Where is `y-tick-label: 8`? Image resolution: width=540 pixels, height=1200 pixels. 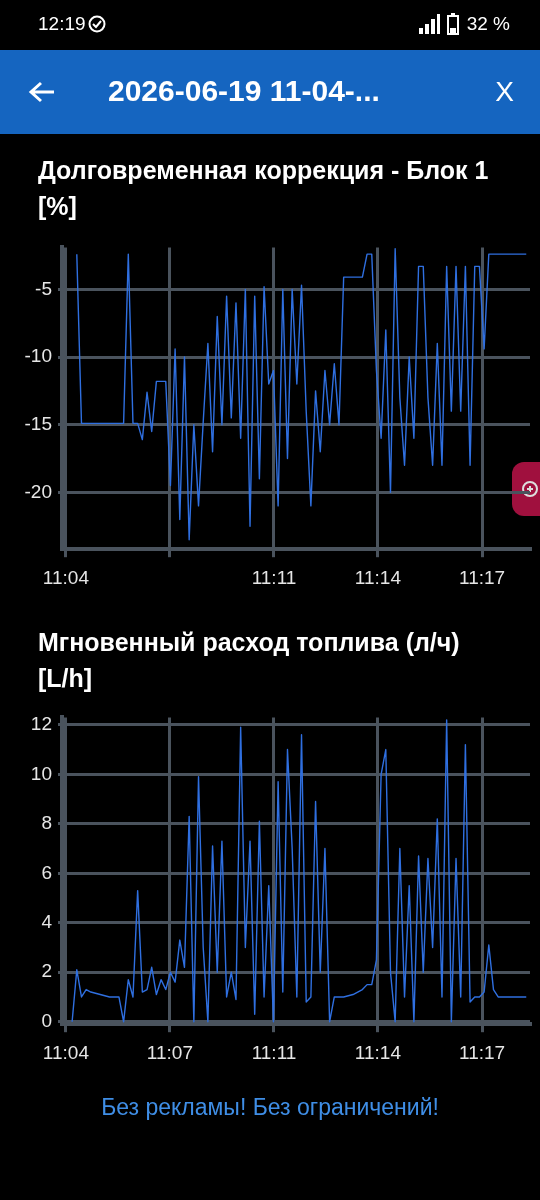
y-tick-label: 8 is located at coordinates (46, 823).